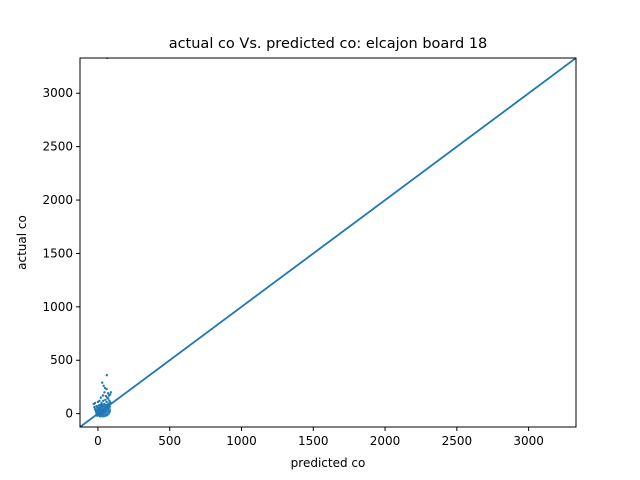 The height and width of the screenshot is (480, 640). What do you see at coordinates (61, 360) in the screenshot?
I see `y-tick-label: 500` at bounding box center [61, 360].